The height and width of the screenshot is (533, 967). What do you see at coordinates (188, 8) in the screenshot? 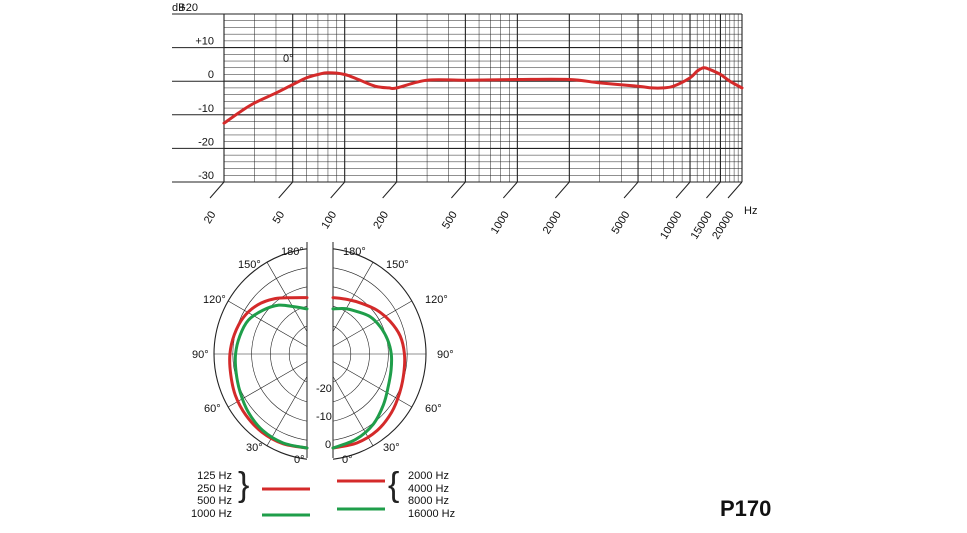
I see `y-tick-label: +20` at bounding box center [188, 8].